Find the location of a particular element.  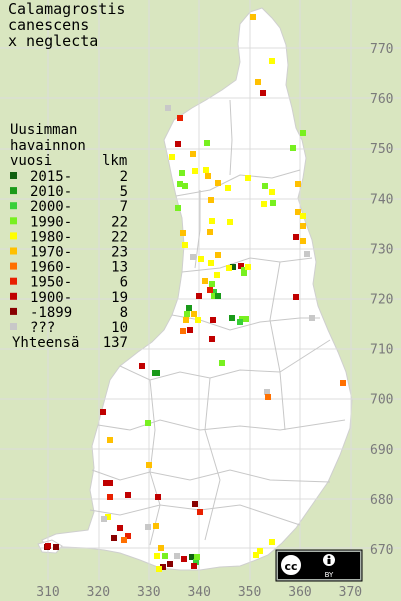

legend-year-label: 2000- is located at coordinates (51, 207).